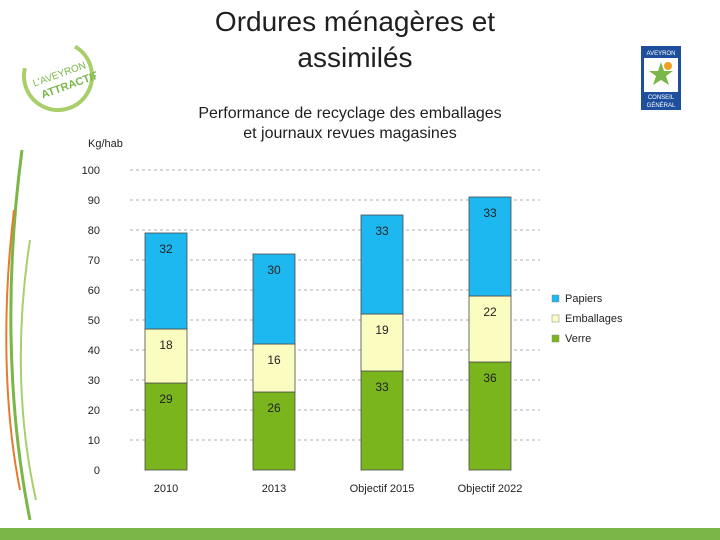  Describe the element at coordinates (584, 299) in the screenshot. I see `legend-label-papiers: Papiers` at that location.